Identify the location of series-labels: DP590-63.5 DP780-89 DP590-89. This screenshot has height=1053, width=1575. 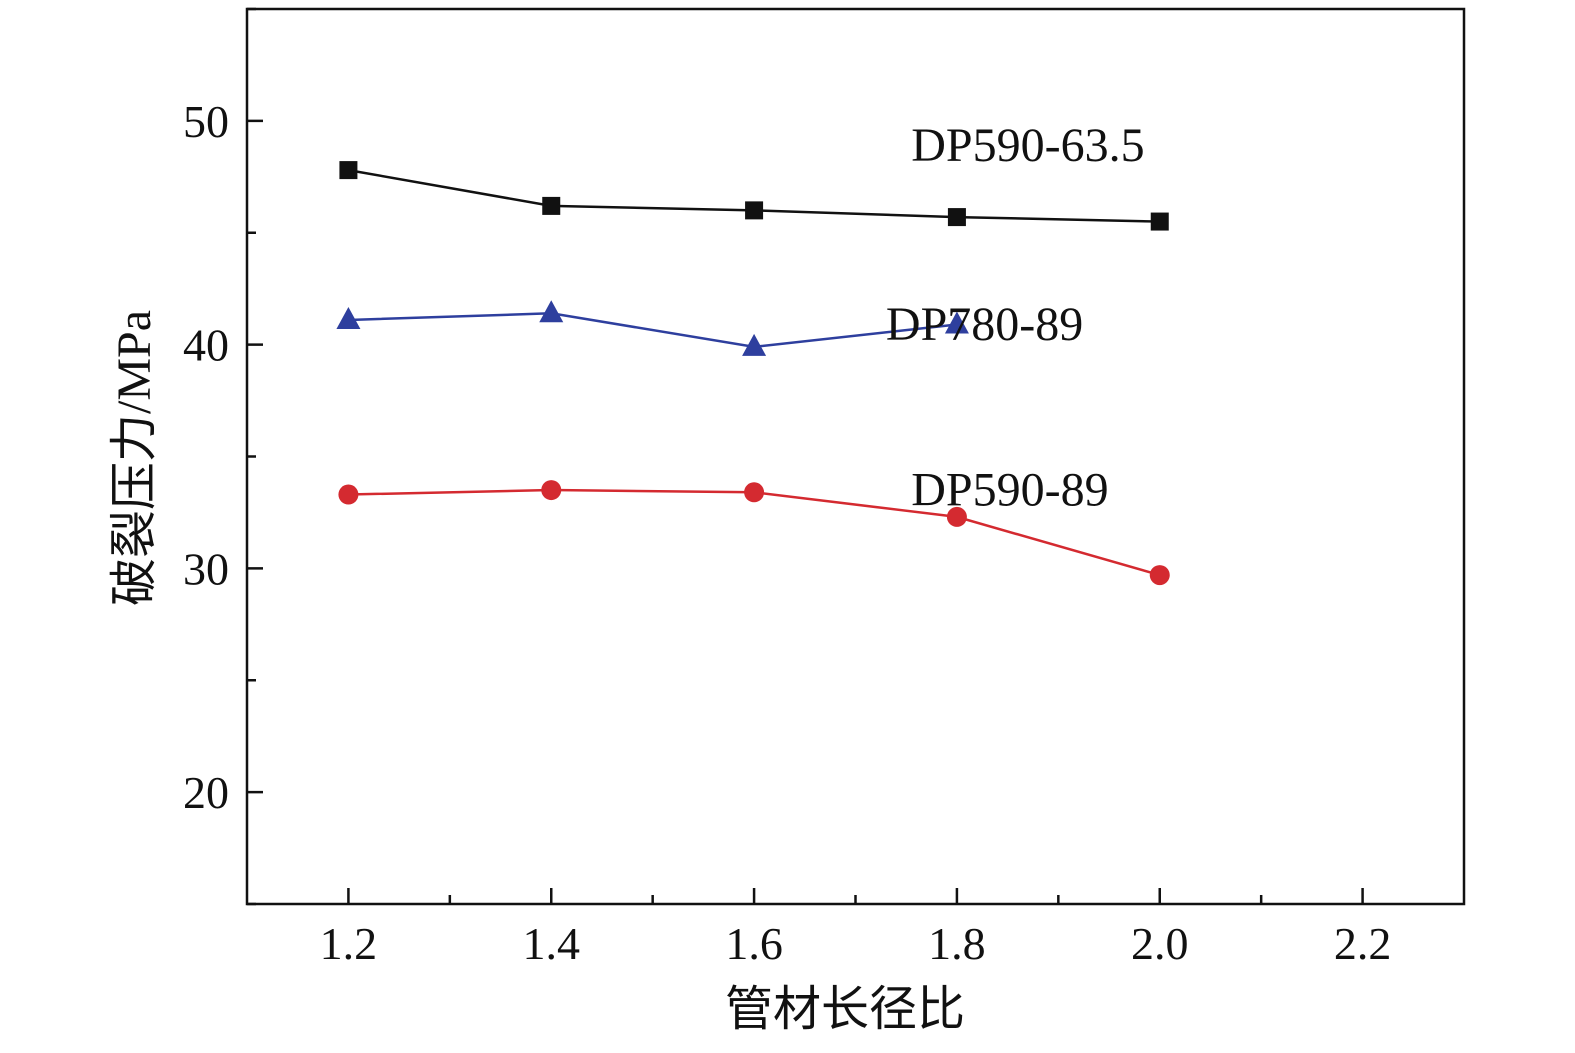
(1015, 318).